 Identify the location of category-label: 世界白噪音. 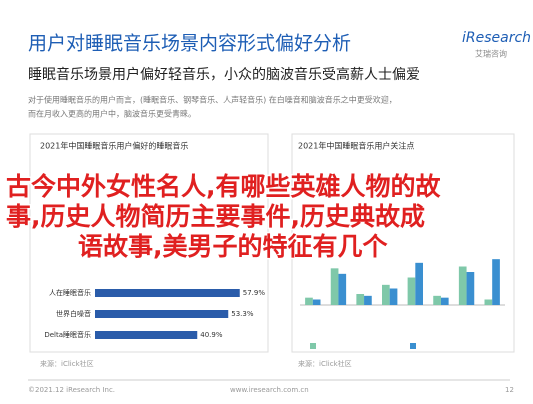
(73, 313).